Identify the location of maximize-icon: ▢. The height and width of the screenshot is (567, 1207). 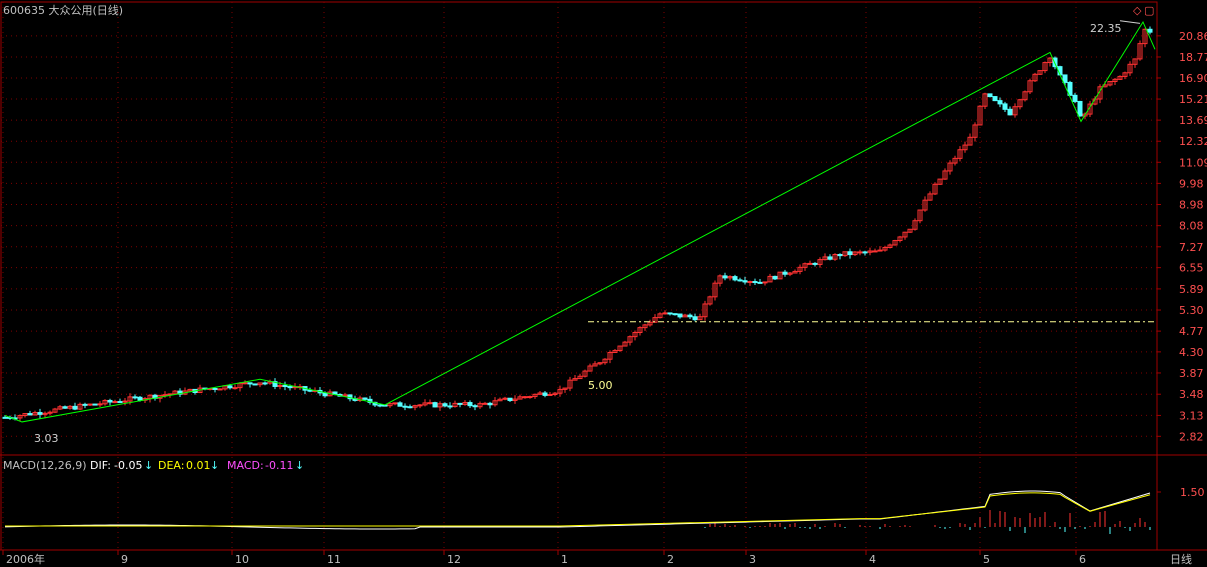
(1149, 10).